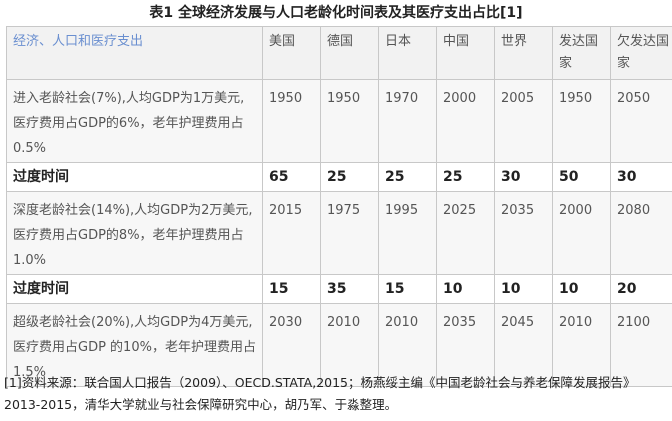 This screenshot has height=421, width=672. What do you see at coordinates (407, 233) in the screenshot?
I see `table-cell: 1995` at bounding box center [407, 233].